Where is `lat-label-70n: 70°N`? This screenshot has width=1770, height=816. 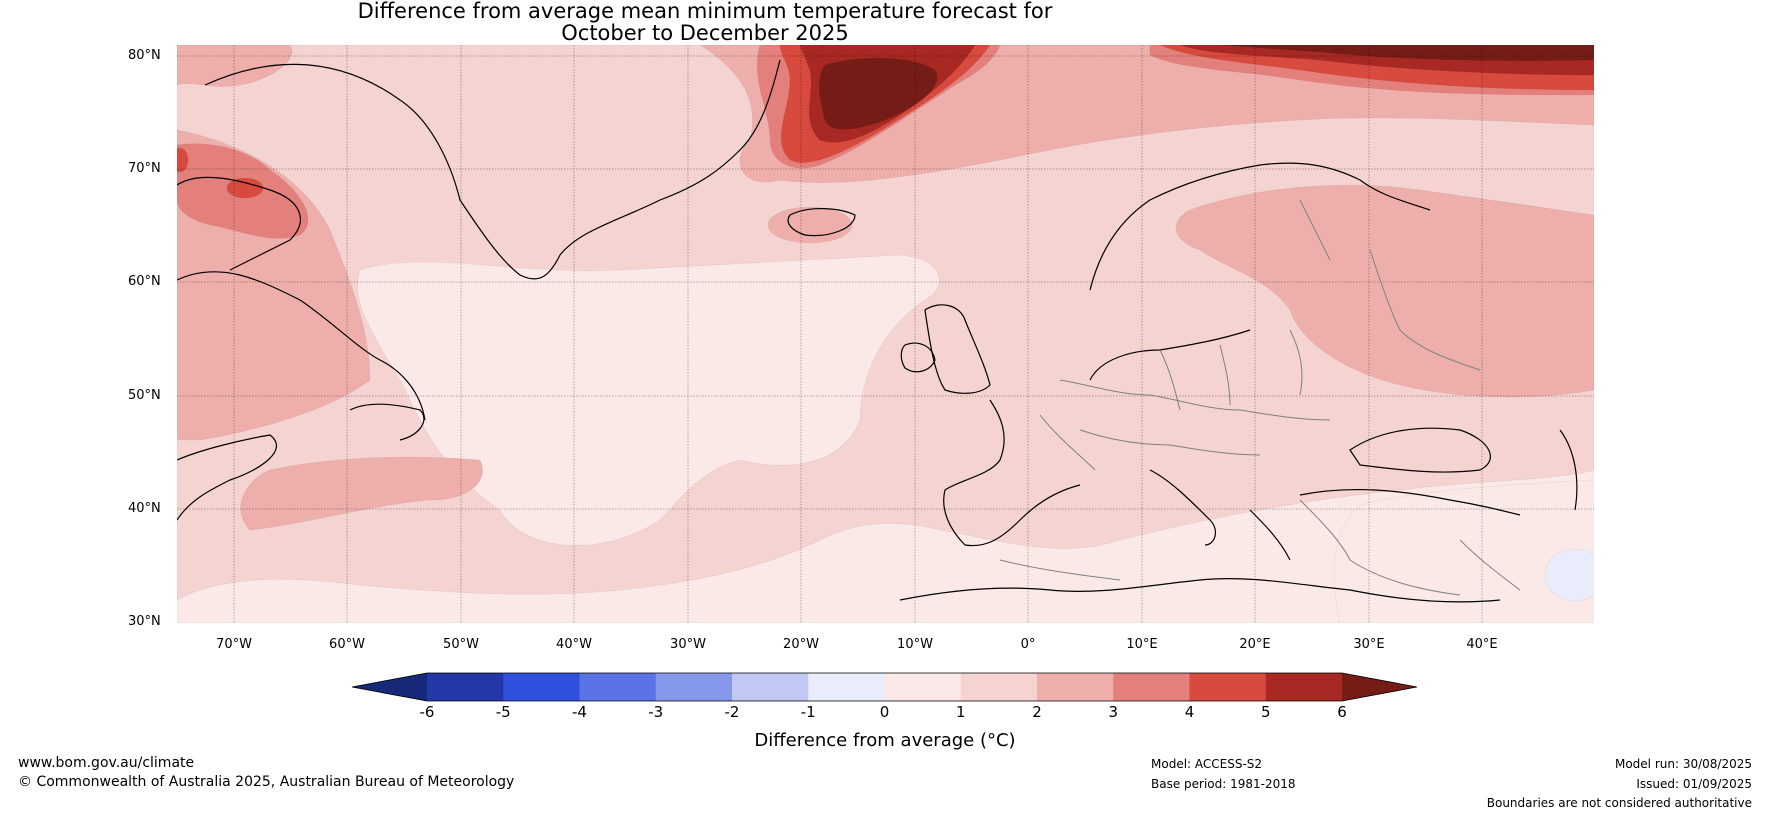 lat-label-70n: 70°N is located at coordinates (144, 168).